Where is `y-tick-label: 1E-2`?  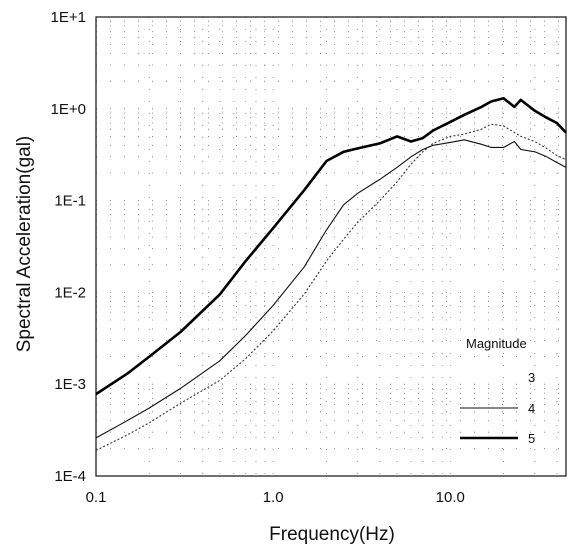
y-tick-label: 1E-2 is located at coordinates (70, 292).